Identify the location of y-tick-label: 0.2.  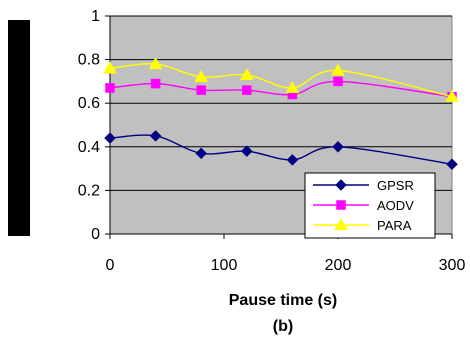
(89, 190).